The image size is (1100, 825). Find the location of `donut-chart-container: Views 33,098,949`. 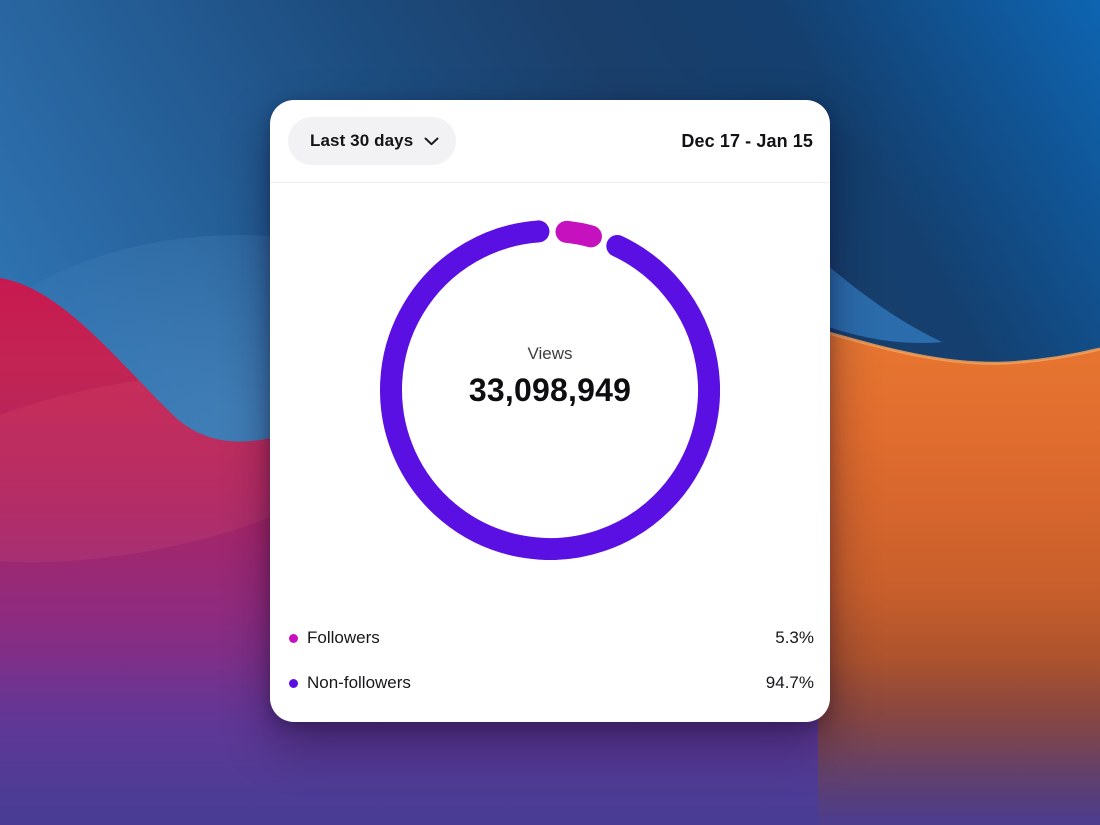

donut-chart-container: Views 33,098,949 is located at coordinates (550, 390).